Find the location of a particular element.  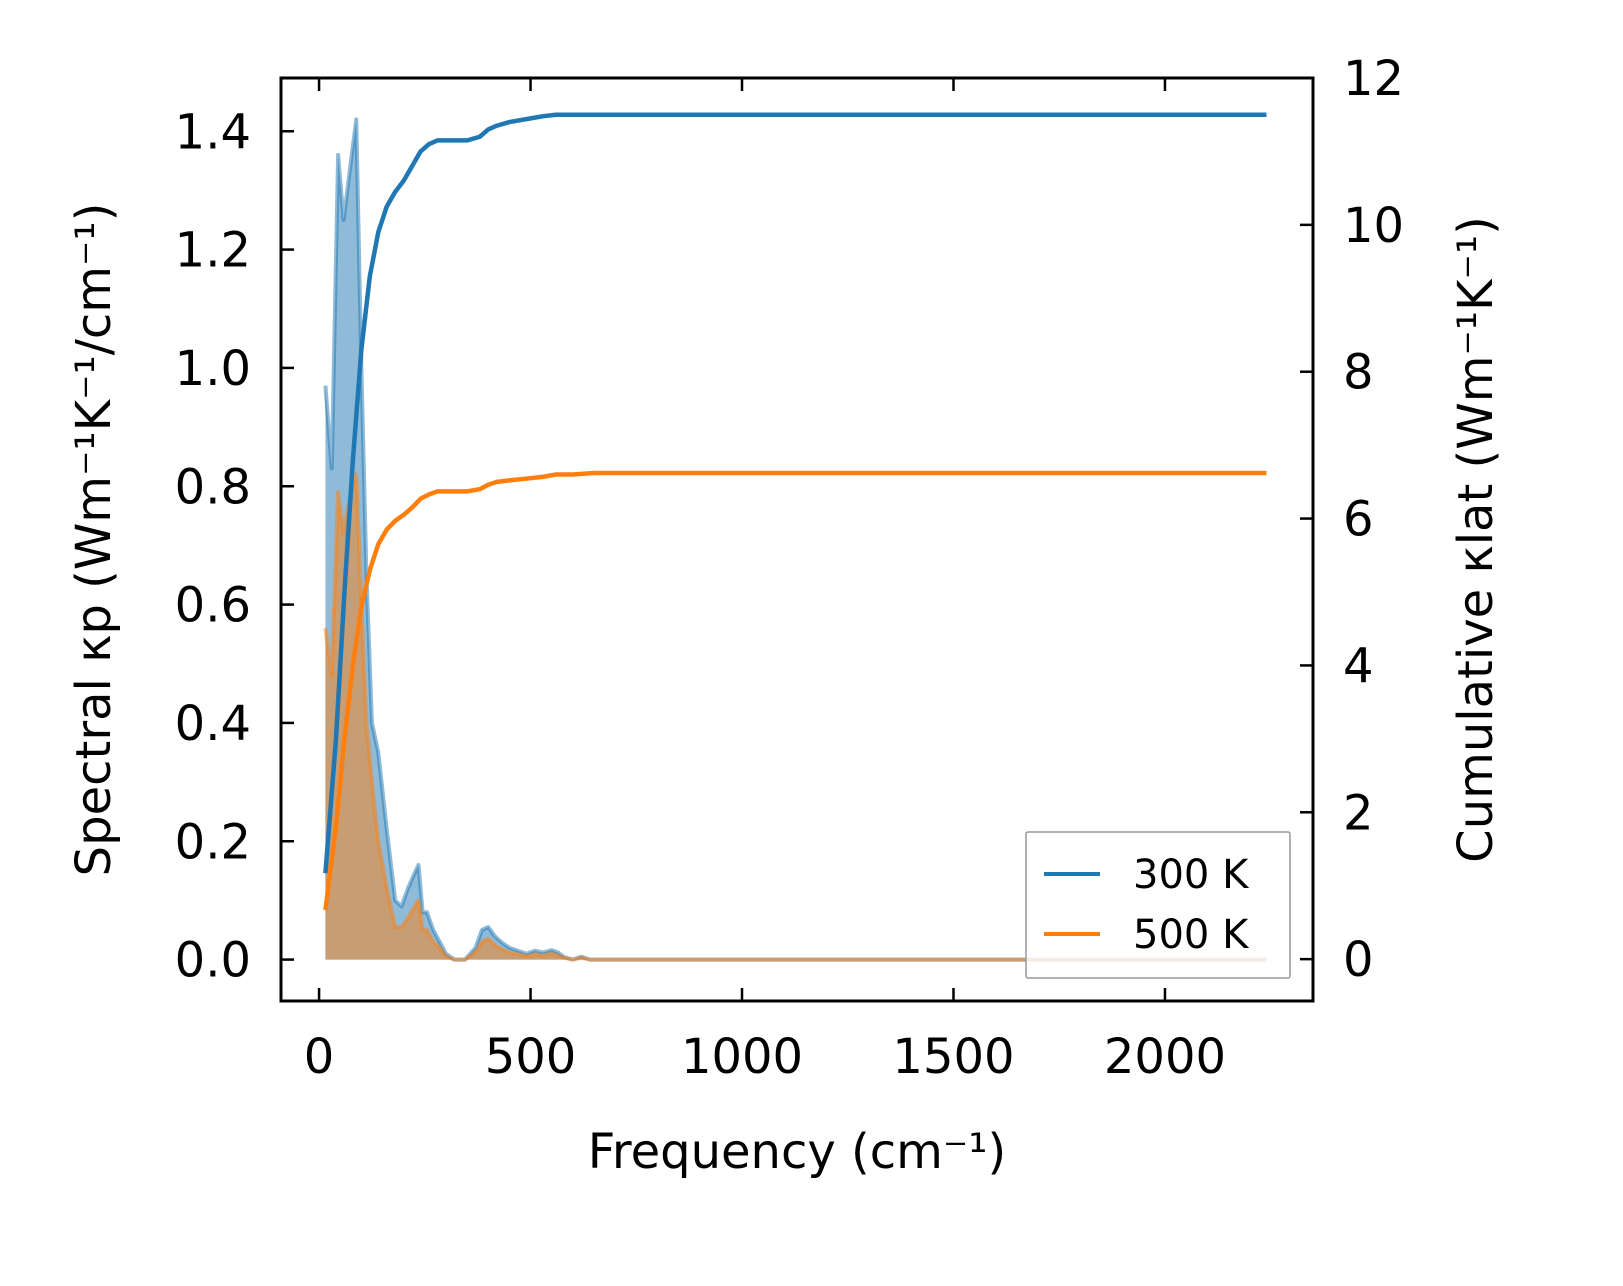

y-tick-label-left: 0.6 is located at coordinates (213, 606).